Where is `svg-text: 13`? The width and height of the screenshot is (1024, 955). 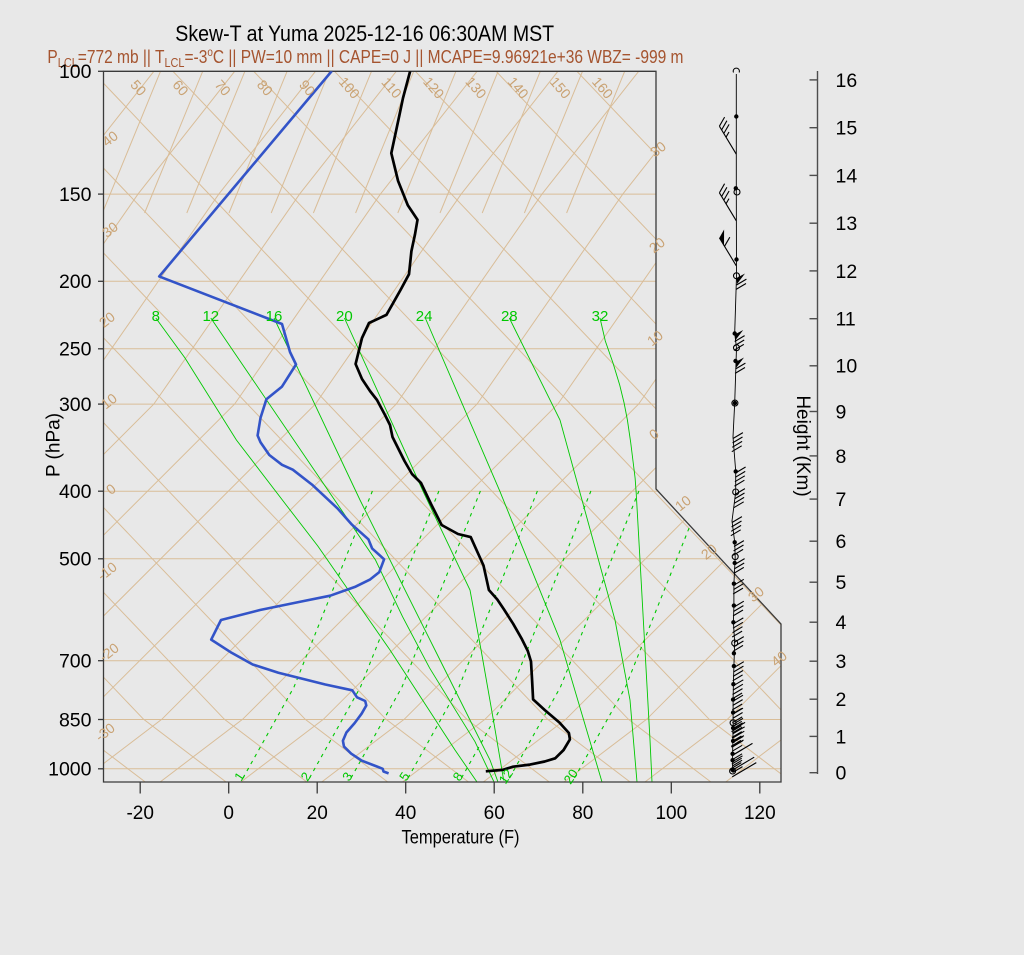
svg-text: 13 is located at coordinates (847, 224).